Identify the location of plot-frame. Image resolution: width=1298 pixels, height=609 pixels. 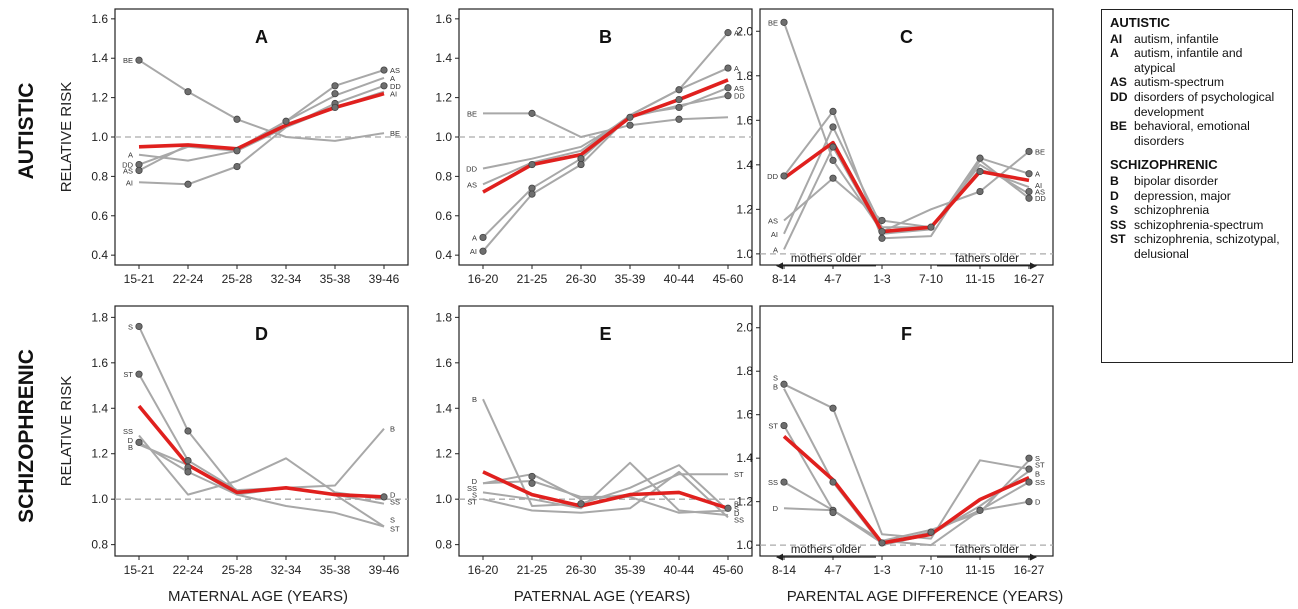
(906, 431).